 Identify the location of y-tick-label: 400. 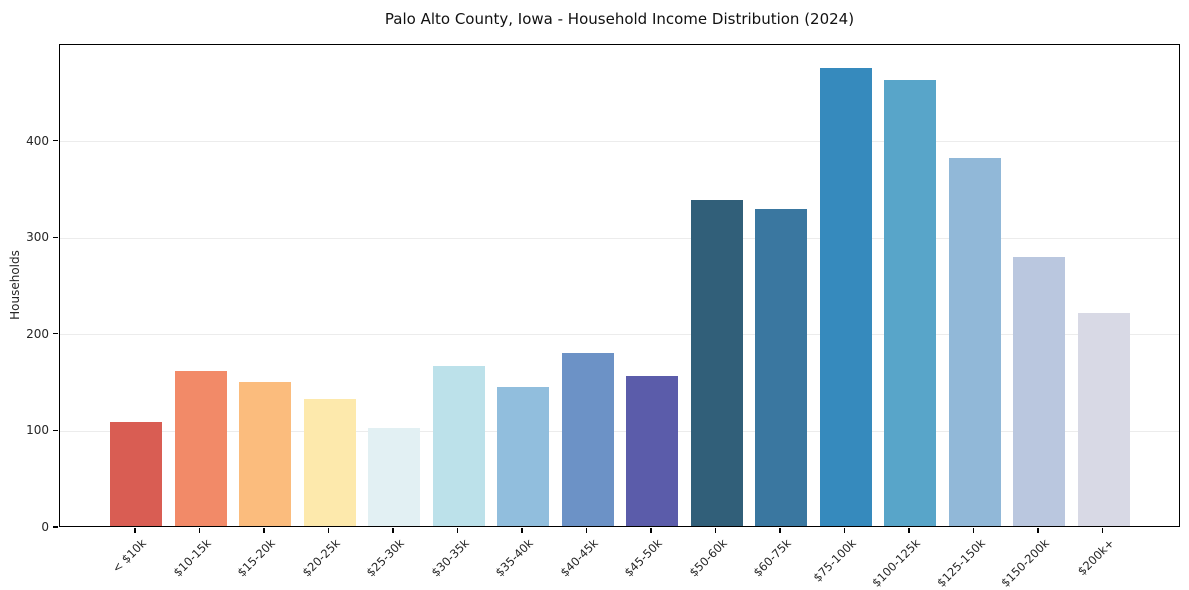
(37, 140).